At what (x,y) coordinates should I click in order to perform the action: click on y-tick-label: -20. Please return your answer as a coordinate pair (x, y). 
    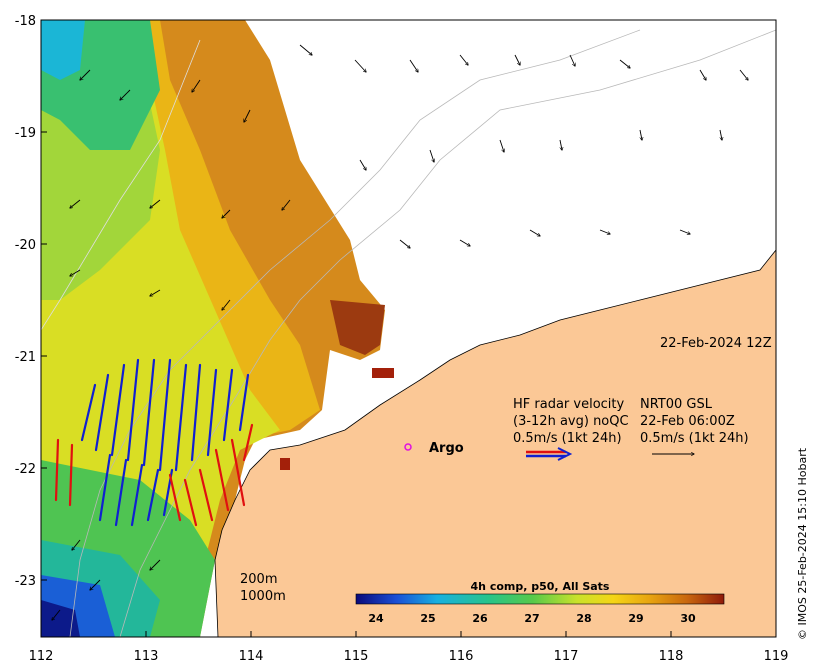
    Looking at the image, I should click on (25, 245).